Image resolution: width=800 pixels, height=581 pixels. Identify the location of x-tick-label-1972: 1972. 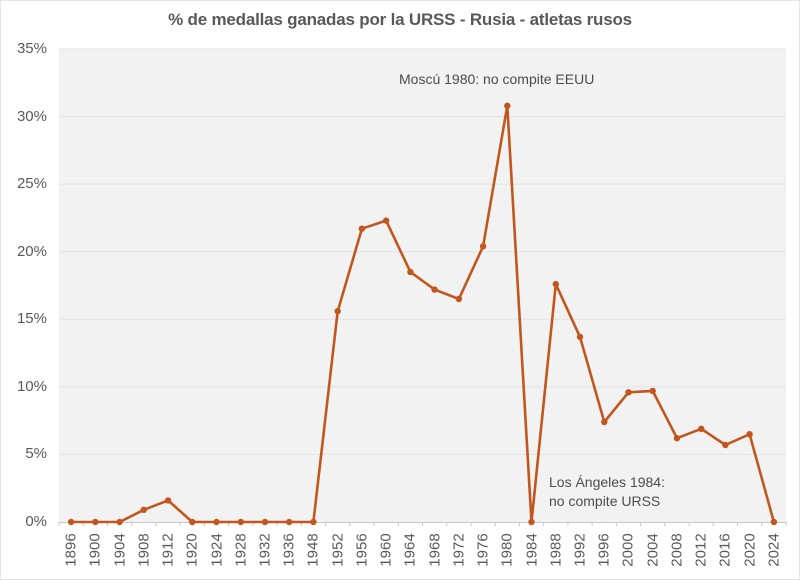
(459, 550).